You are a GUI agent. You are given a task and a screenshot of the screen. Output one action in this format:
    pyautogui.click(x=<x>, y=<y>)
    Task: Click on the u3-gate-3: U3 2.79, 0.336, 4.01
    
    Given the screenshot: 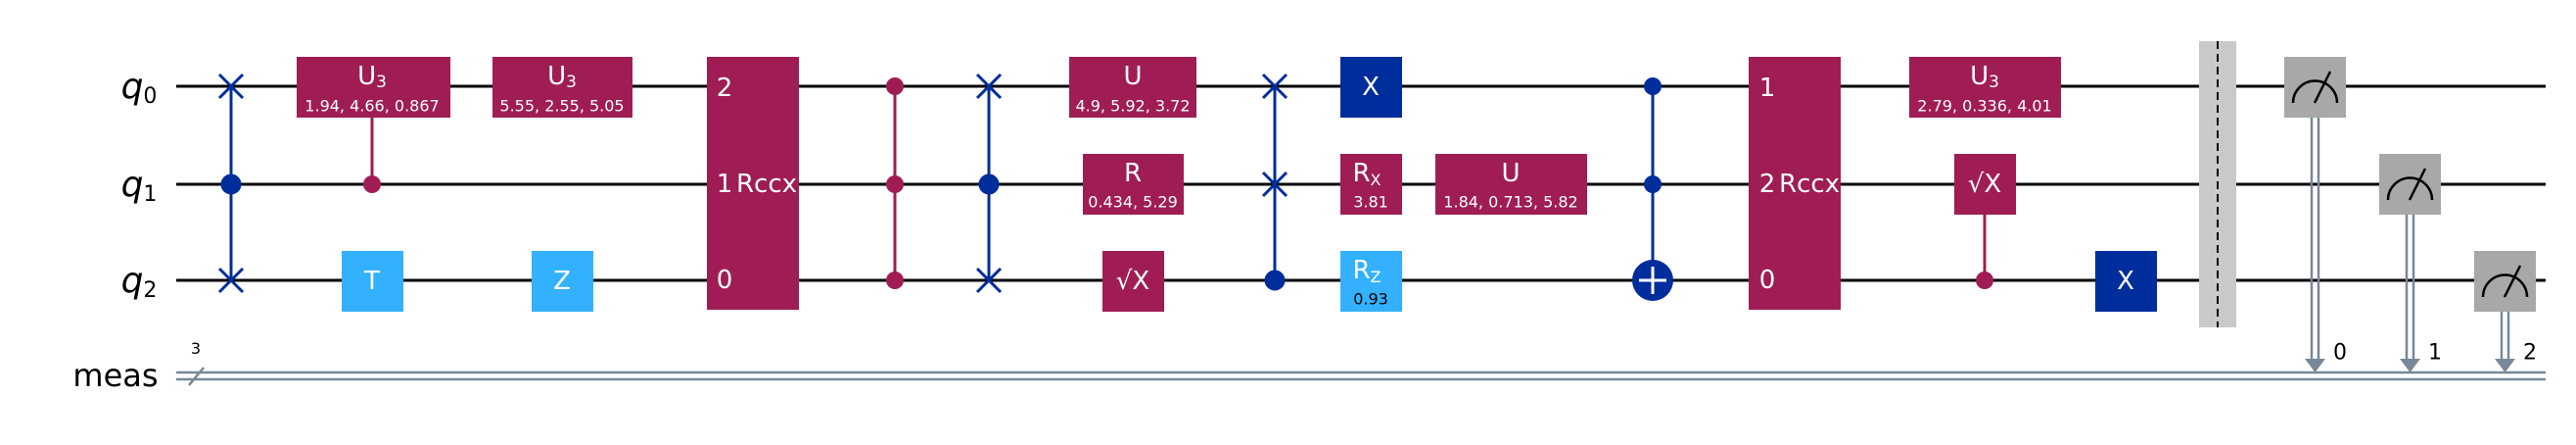 What is the action you would take?
    pyautogui.click(x=1985, y=87)
    